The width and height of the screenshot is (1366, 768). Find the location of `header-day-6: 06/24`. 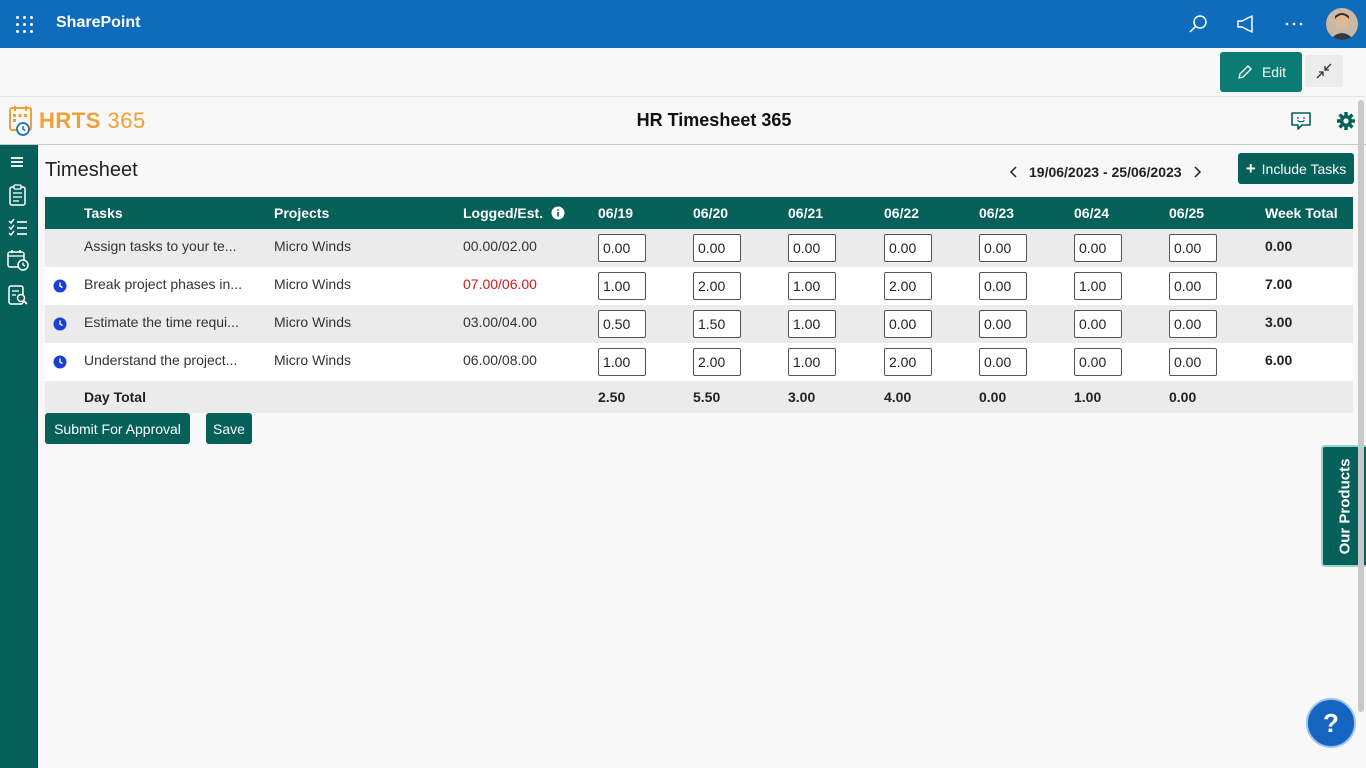

header-day-6: 06/24 is located at coordinates (1092, 213).